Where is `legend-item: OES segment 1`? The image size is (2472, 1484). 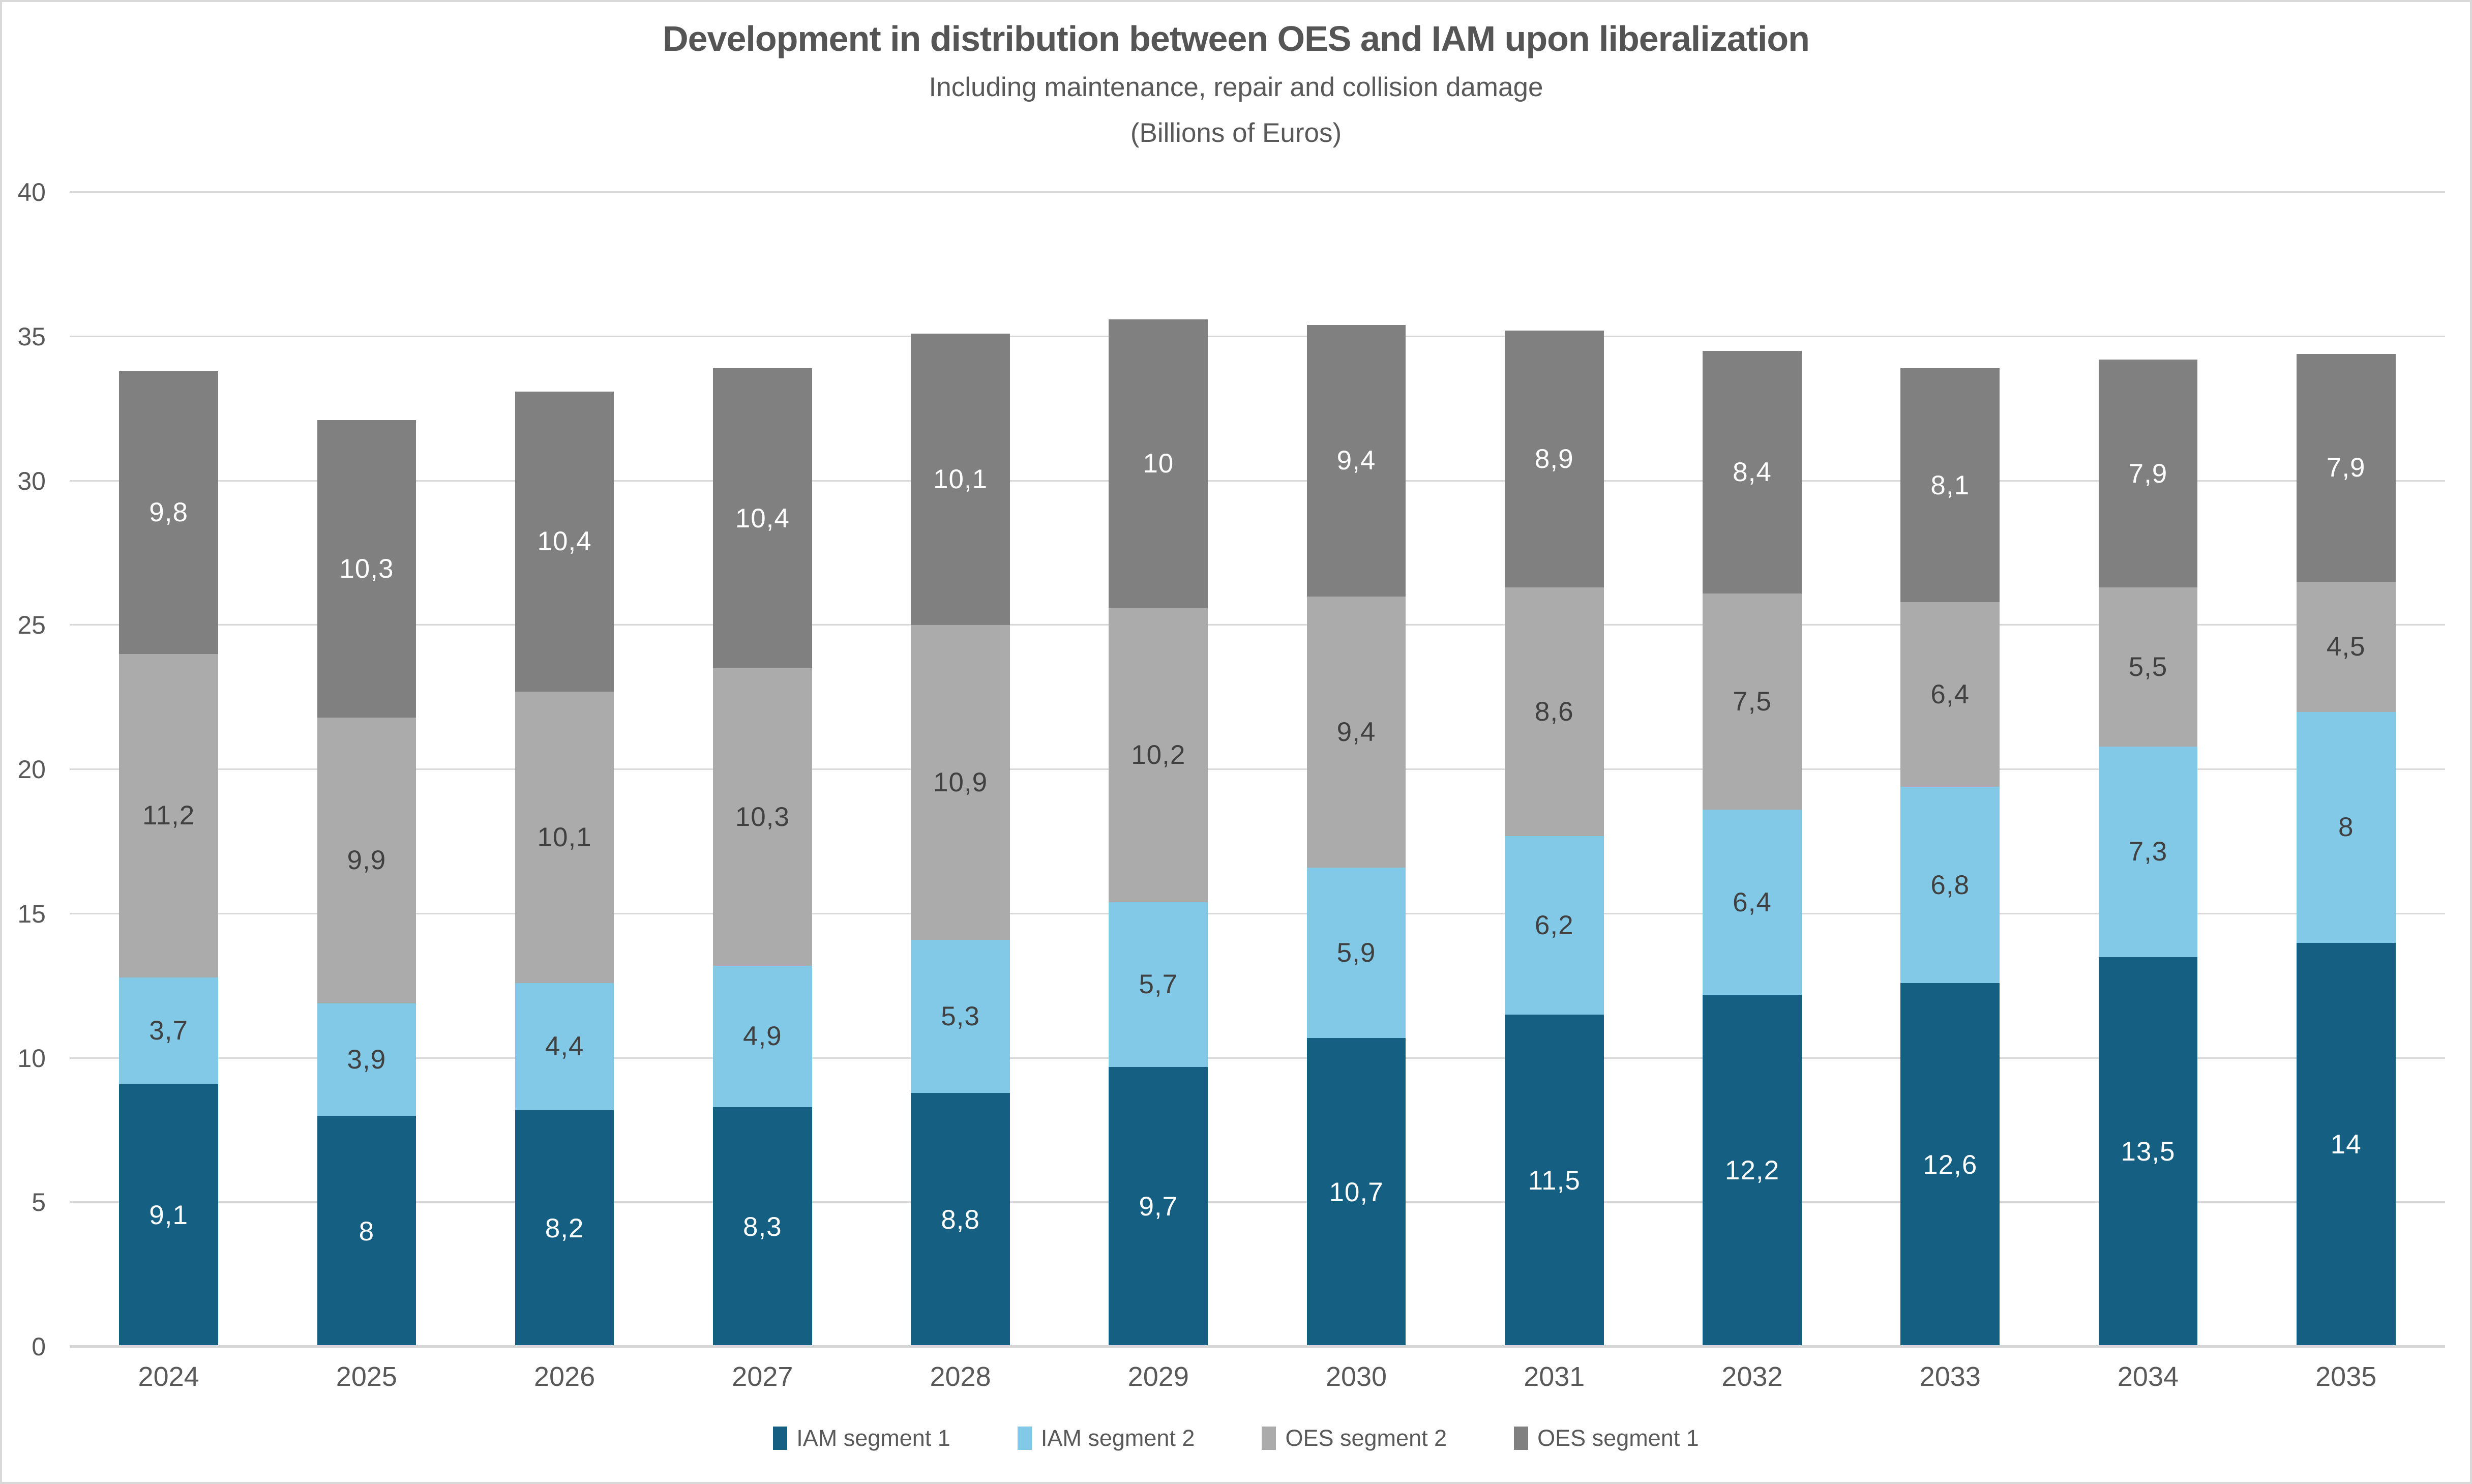 legend-item: OES segment 1 is located at coordinates (1607, 1438).